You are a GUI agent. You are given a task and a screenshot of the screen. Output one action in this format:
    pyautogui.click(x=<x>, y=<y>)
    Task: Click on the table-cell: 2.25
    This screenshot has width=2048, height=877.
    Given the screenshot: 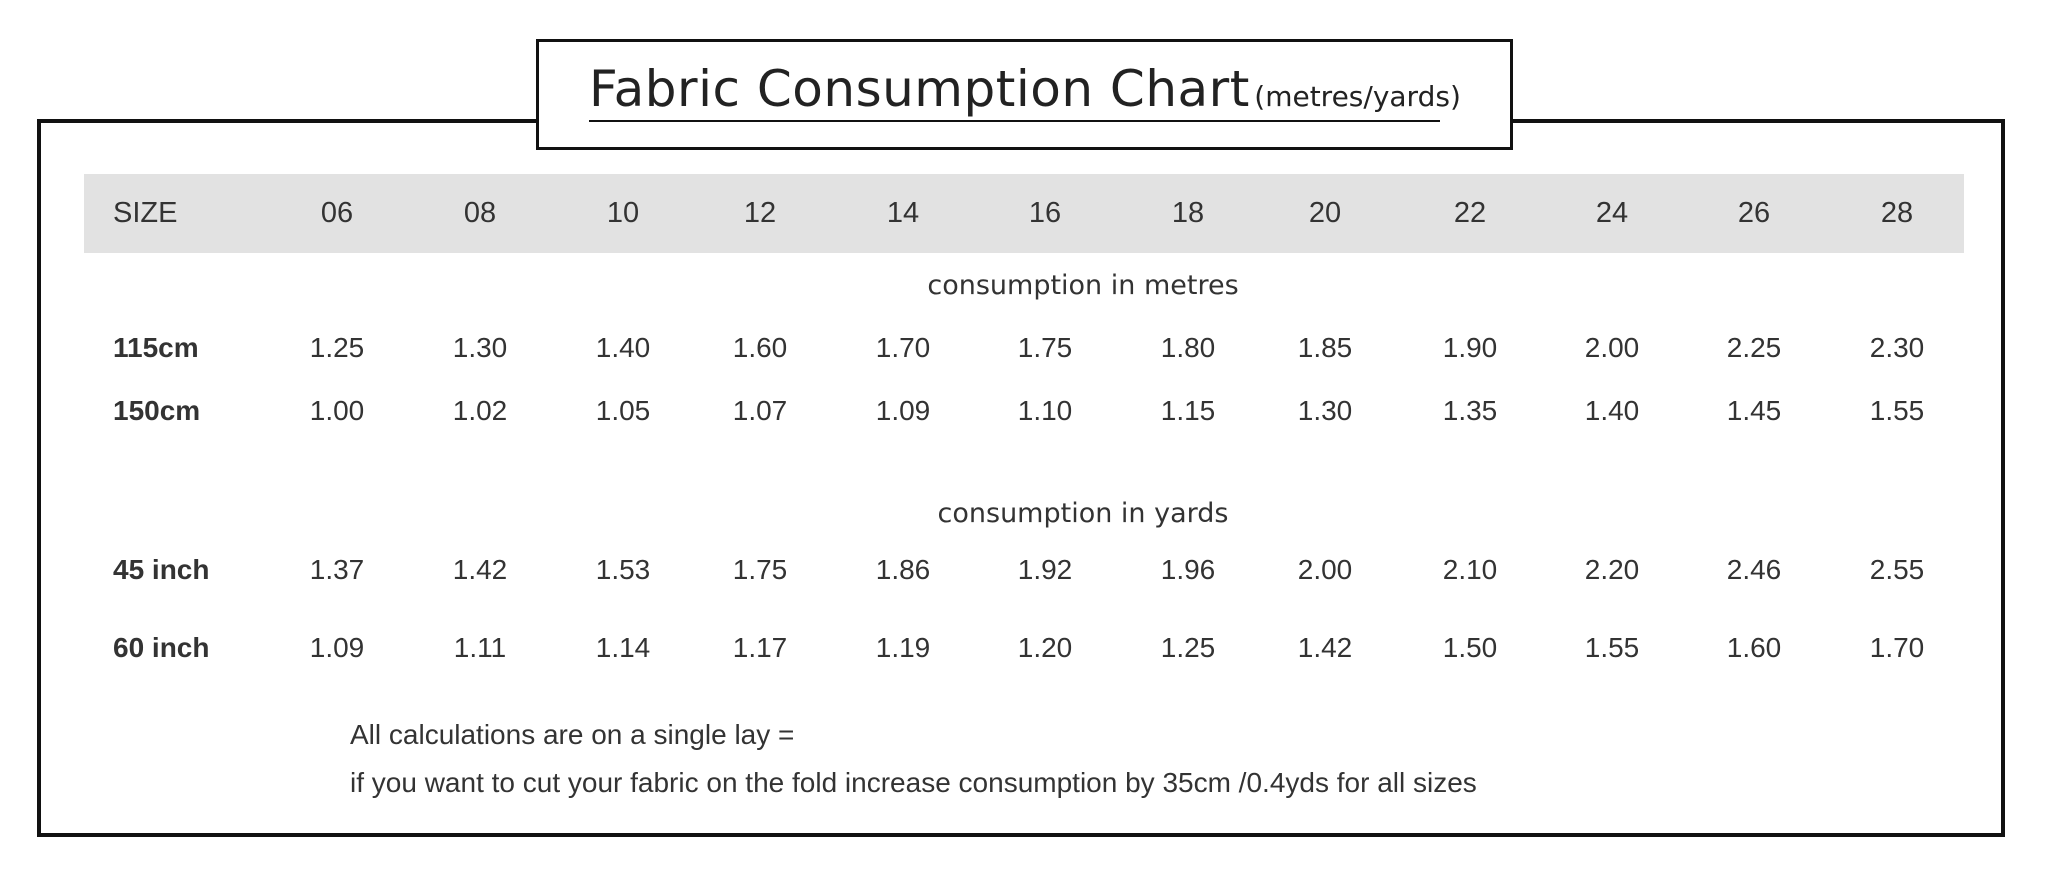 What is the action you would take?
    pyautogui.click(x=1754, y=347)
    